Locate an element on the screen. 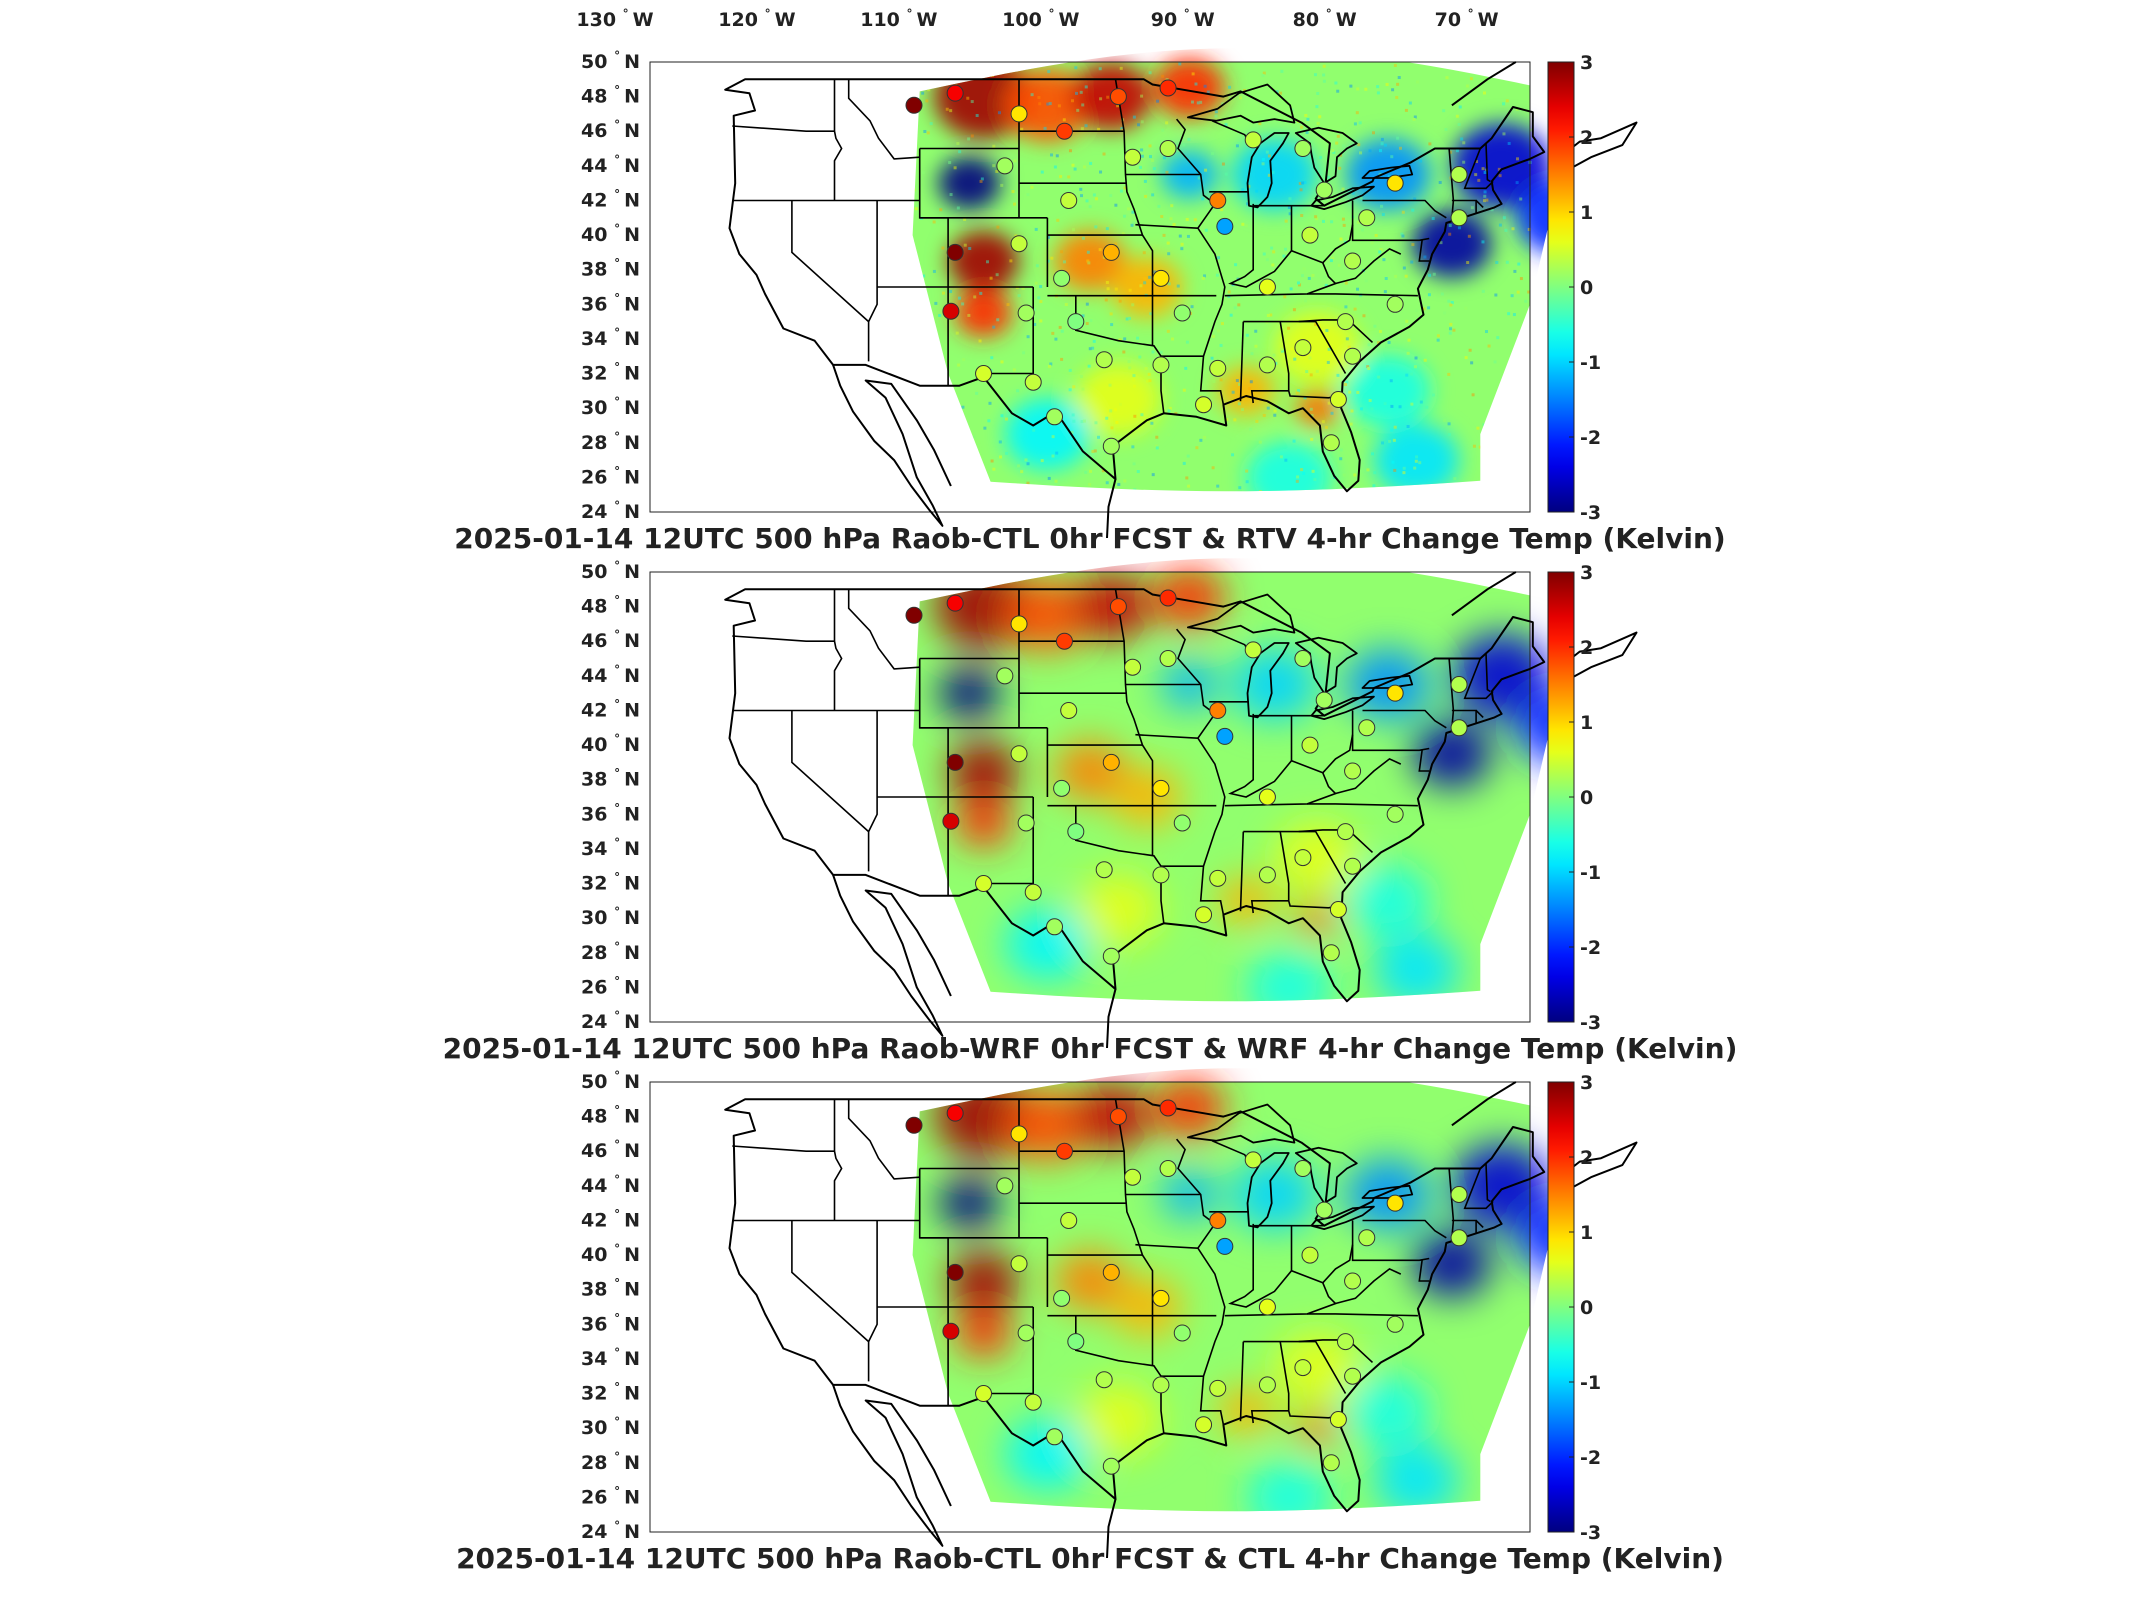 Image resolution: width=2133 pixels, height=1600 pixels. colorbar: 3 2 1 0 -1 -2 -3 is located at coordinates (1574, 1308).